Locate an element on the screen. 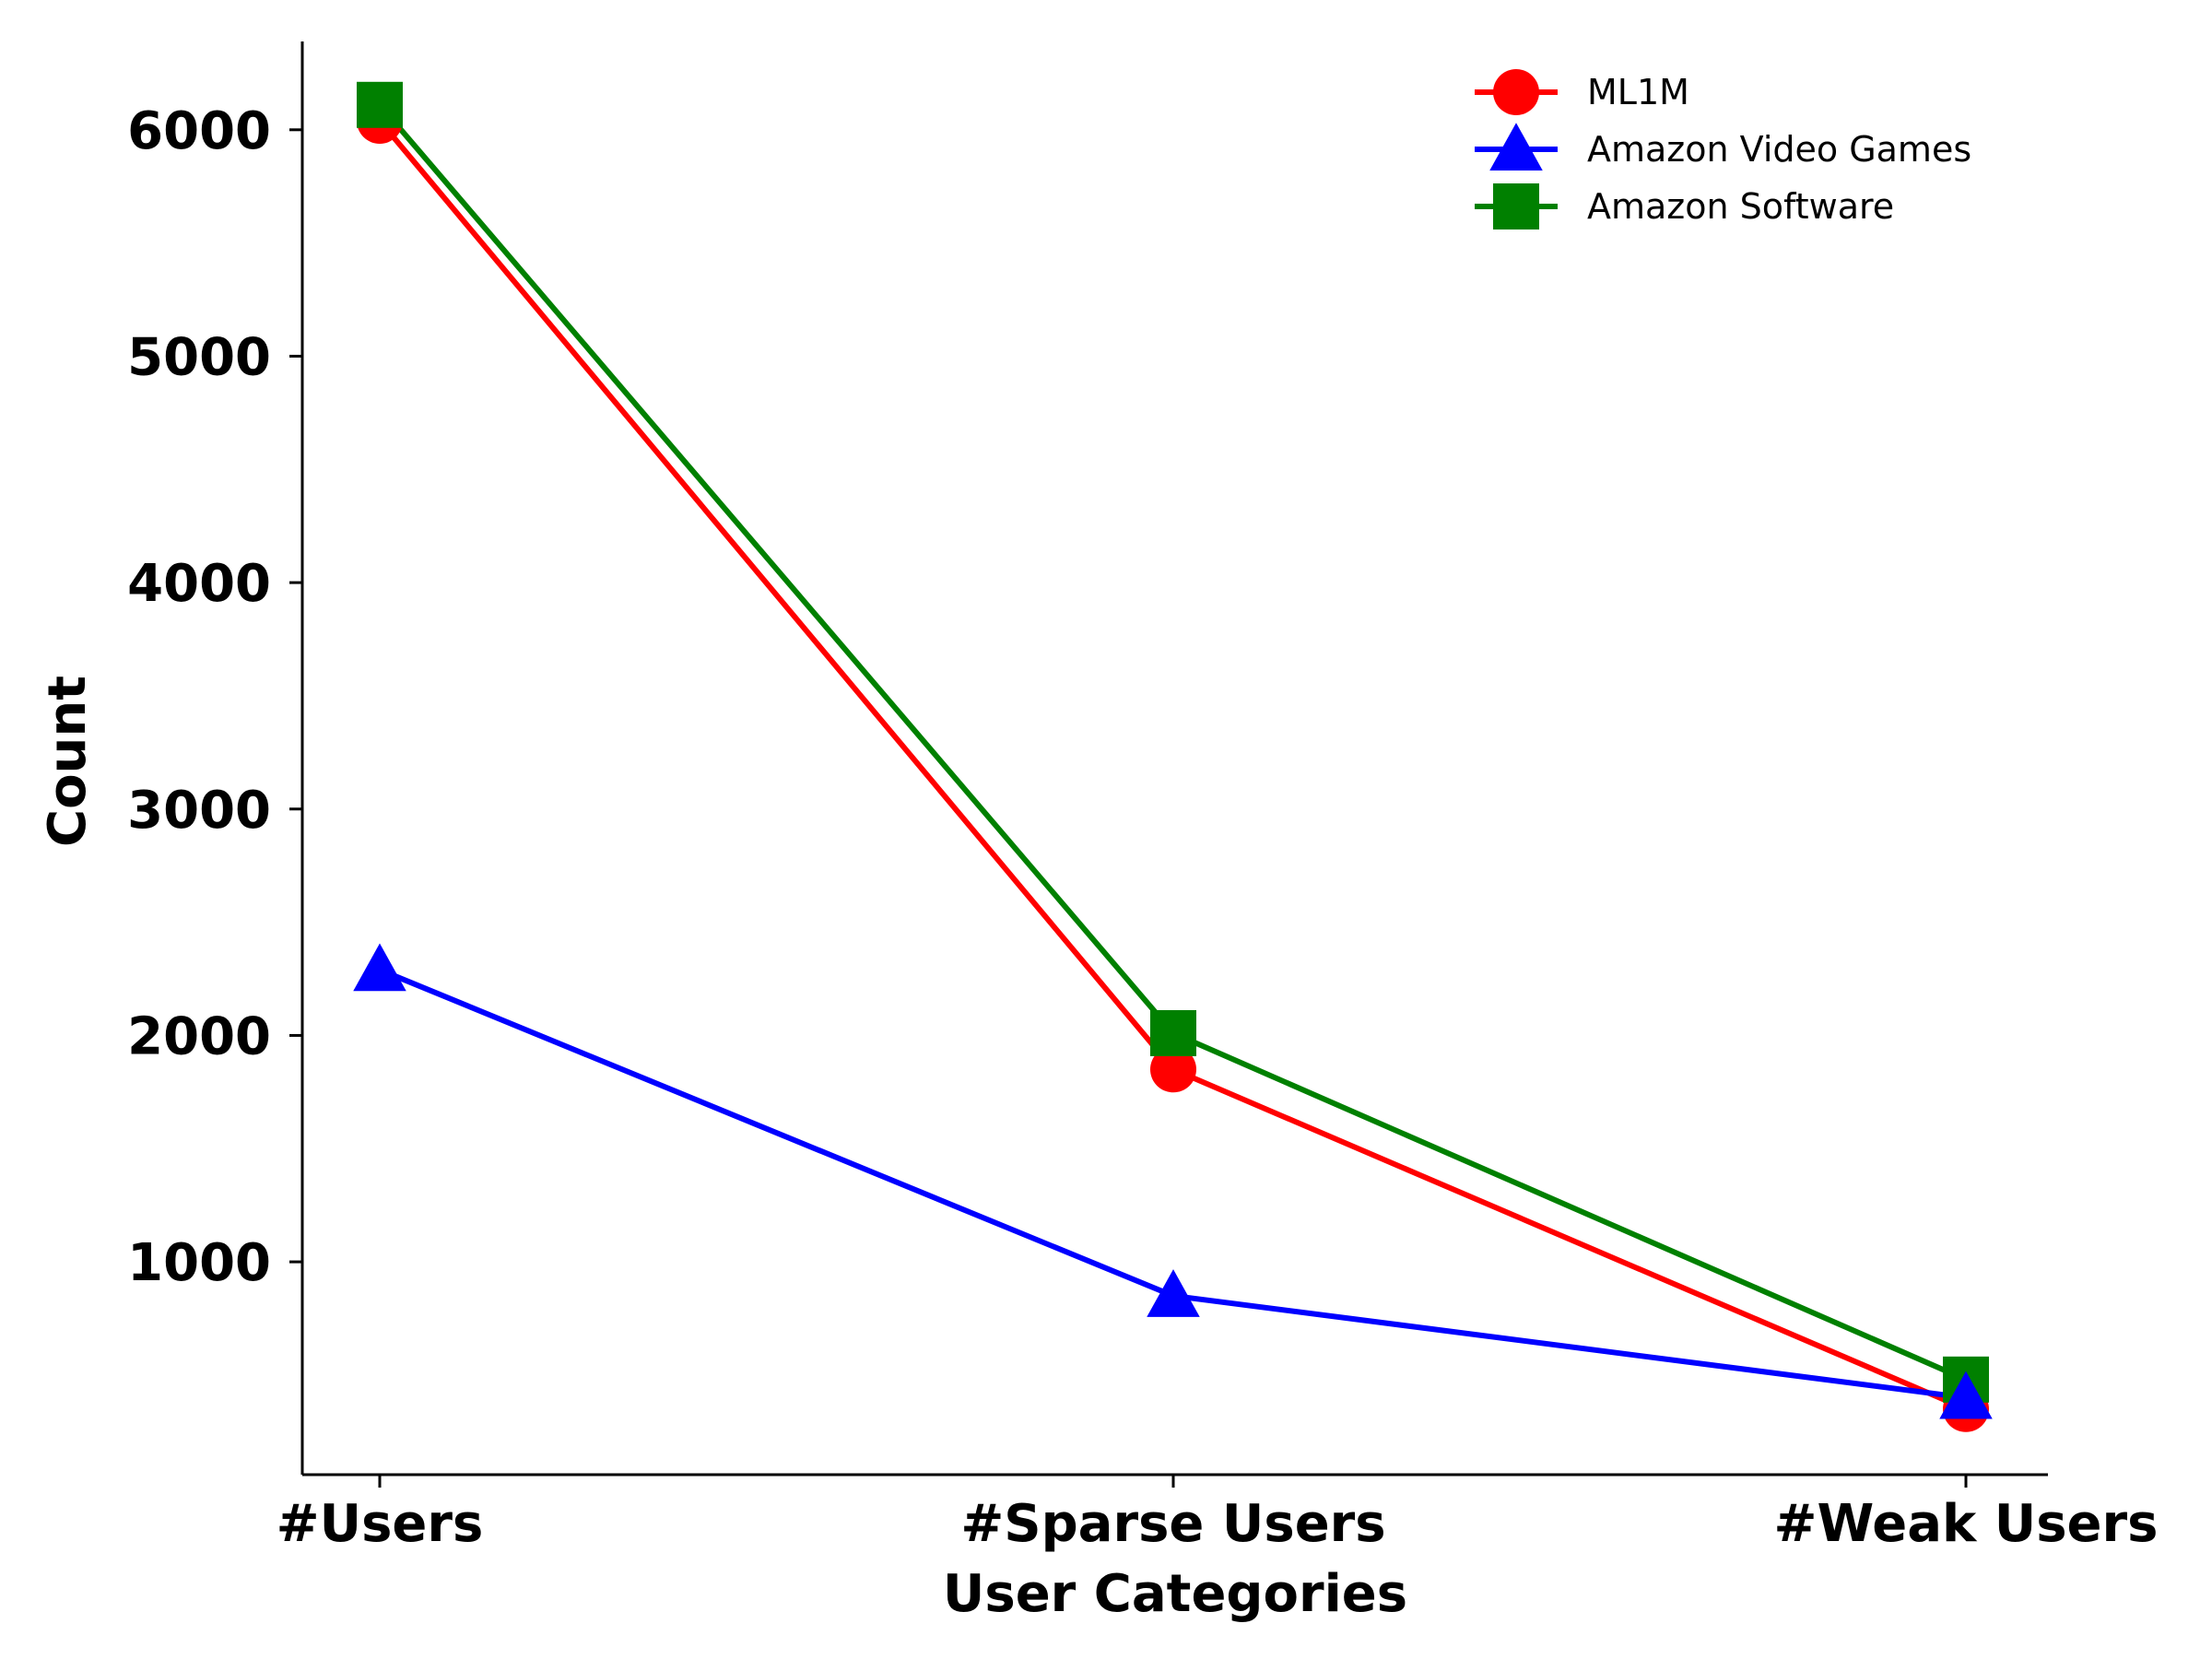 This screenshot has width=2212, height=1659. x-axis-title: User Categories is located at coordinates (1175, 1594).